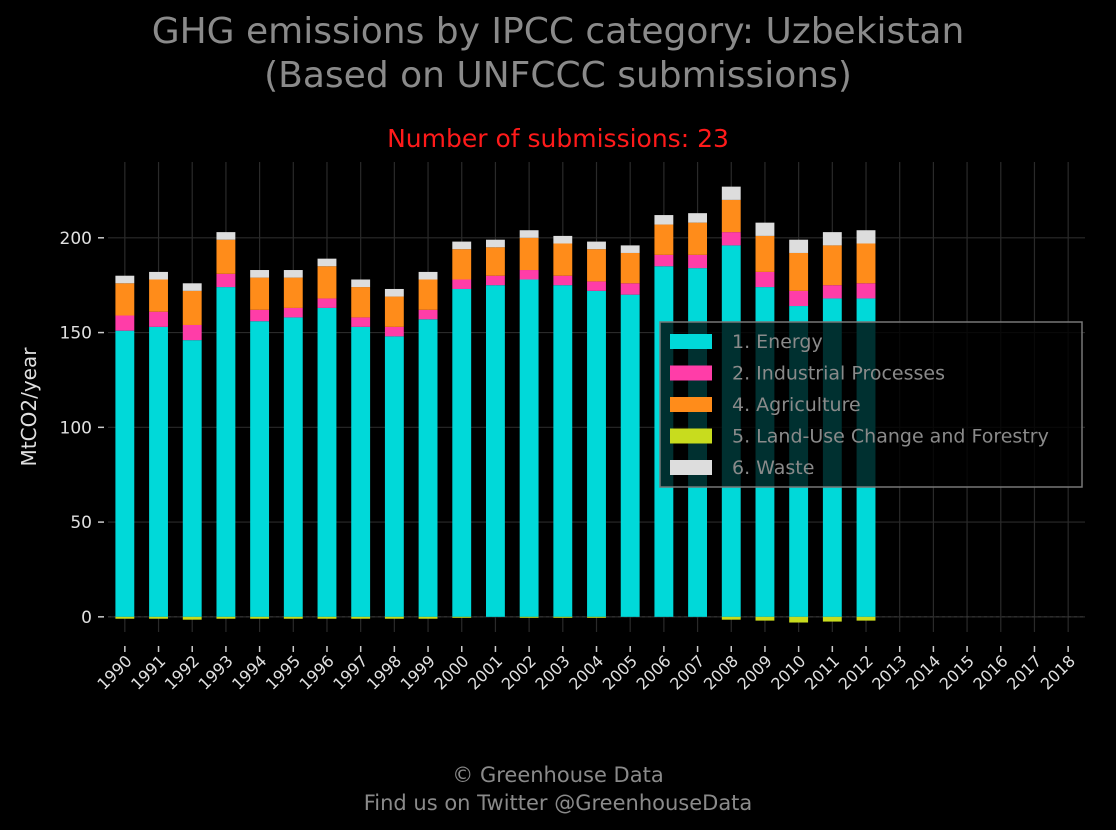 This screenshot has width=1116, height=830. What do you see at coordinates (620, 672) in the screenshot?
I see `x-tick-label: 2005` at bounding box center [620, 672].